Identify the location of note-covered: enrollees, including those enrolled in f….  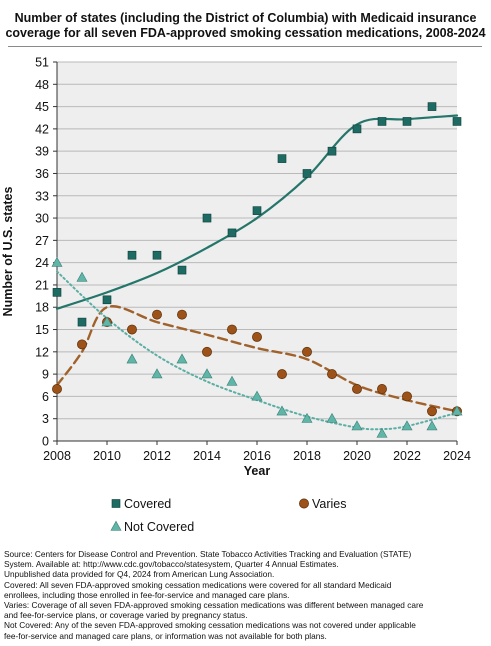
(147, 594).